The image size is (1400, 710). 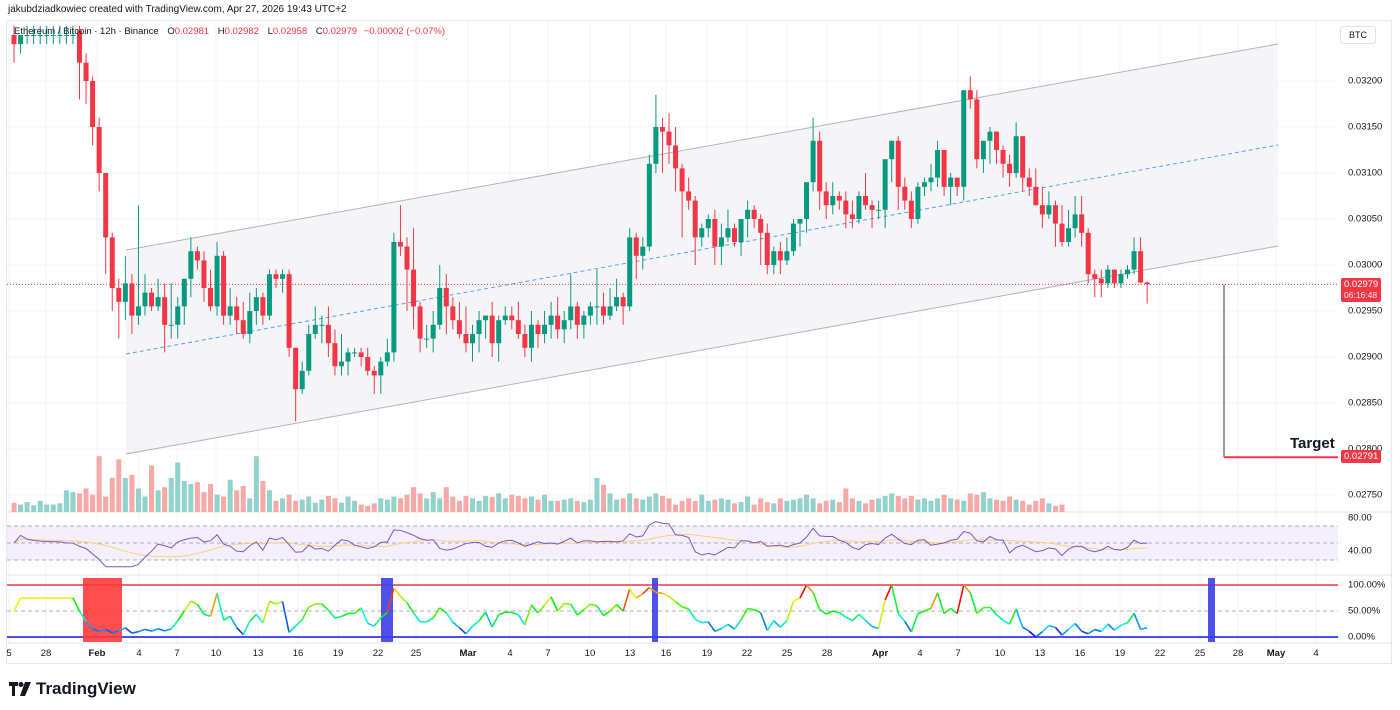 What do you see at coordinates (1365, 357) in the screenshot?
I see `price-tick: 0.02900` at bounding box center [1365, 357].